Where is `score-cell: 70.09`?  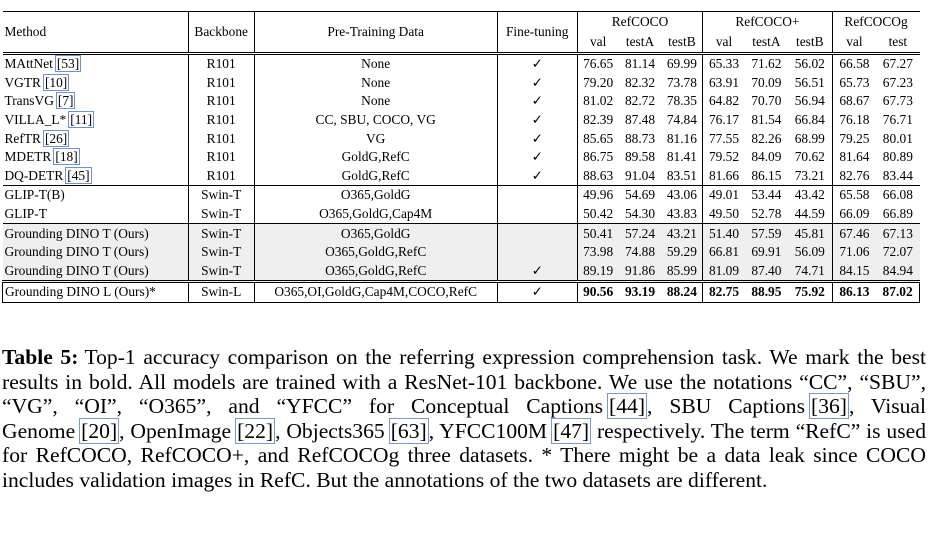 score-cell: 70.09 is located at coordinates (766, 82).